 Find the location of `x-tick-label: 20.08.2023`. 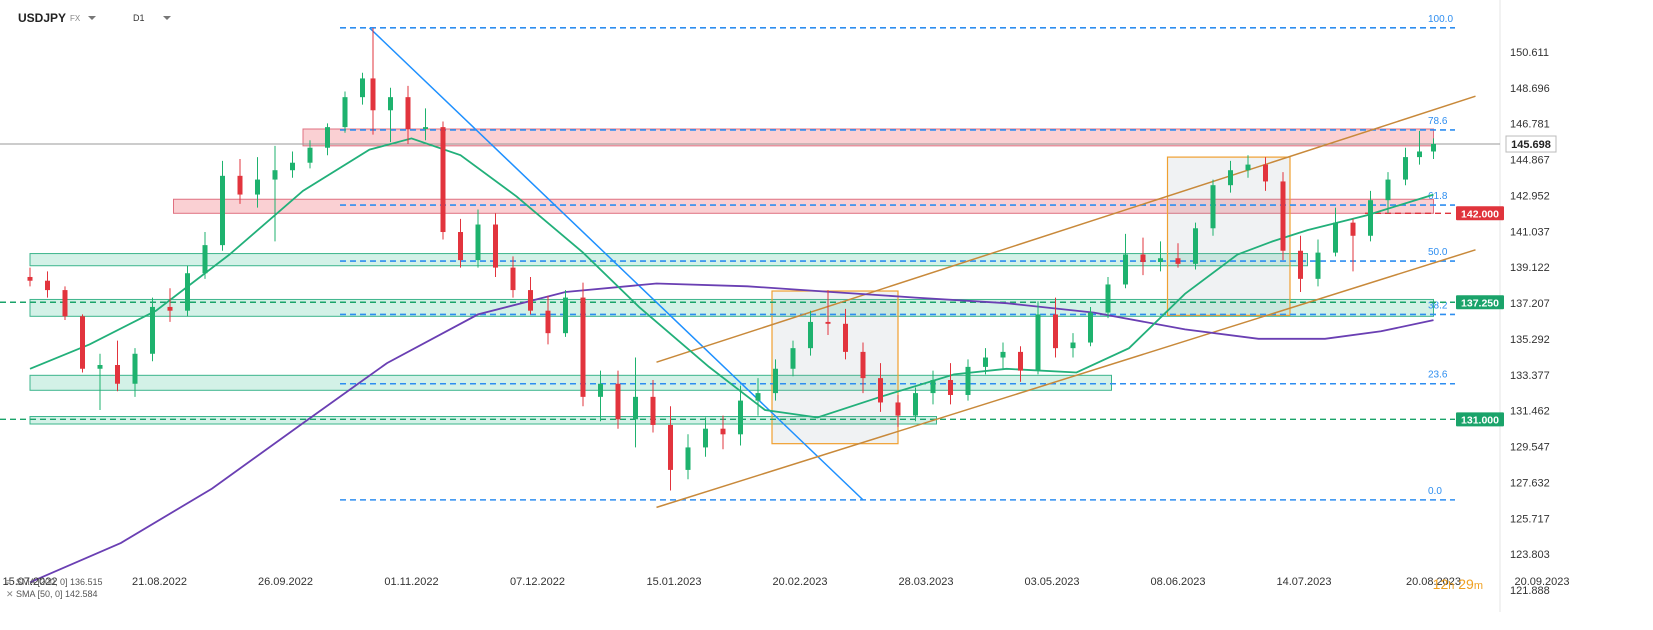

x-tick-label: 20.08.2023 is located at coordinates (1433, 582).